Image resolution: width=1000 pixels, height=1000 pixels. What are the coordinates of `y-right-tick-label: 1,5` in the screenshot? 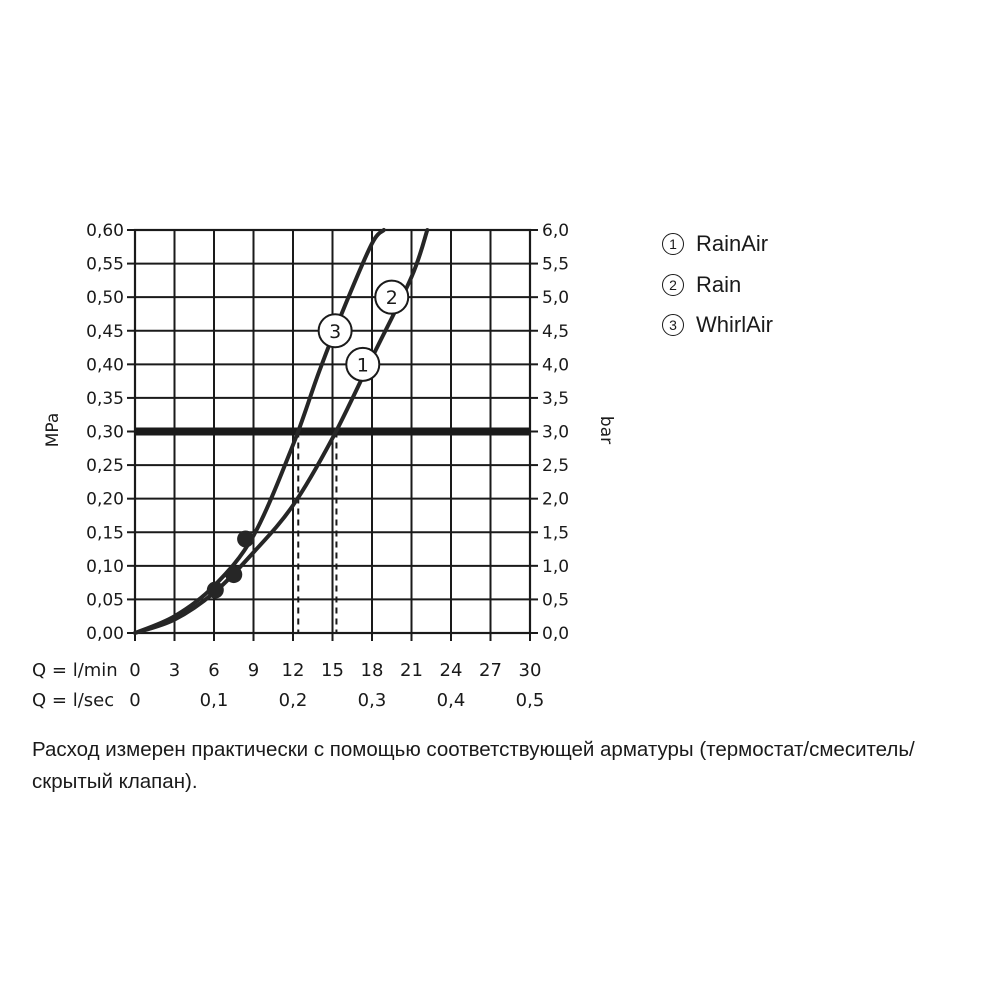 It's located at (555, 533).